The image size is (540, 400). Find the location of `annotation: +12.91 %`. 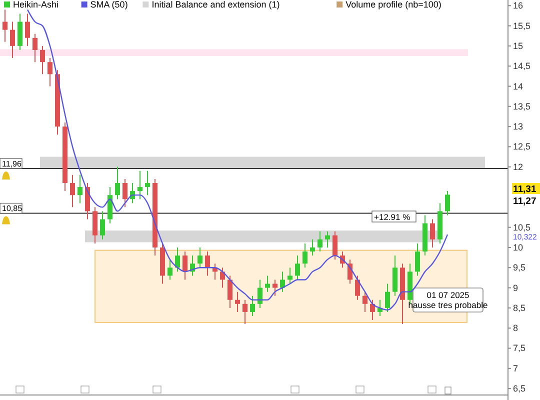

annotation: +12.91 % is located at coordinates (392, 217).